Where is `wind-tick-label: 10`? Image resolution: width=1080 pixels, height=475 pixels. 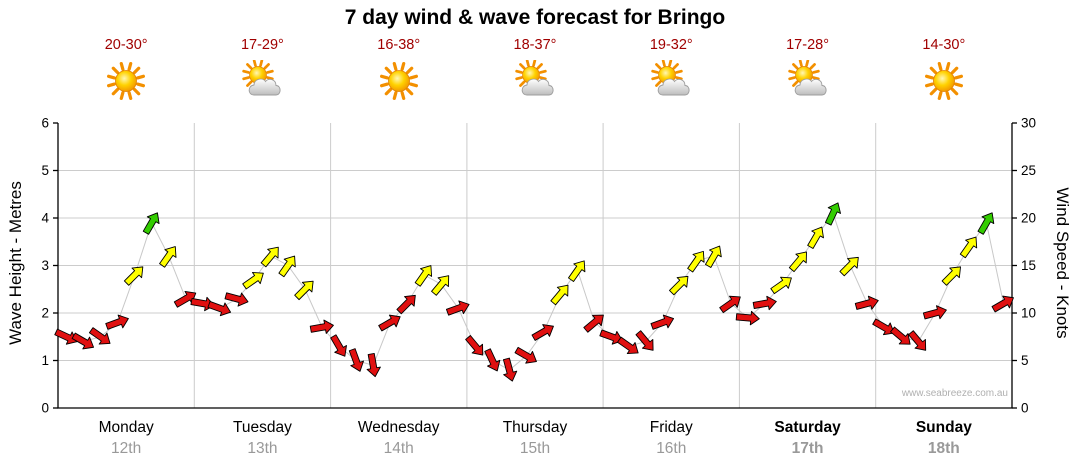
wind-tick-label: 10 is located at coordinates (1028, 313).